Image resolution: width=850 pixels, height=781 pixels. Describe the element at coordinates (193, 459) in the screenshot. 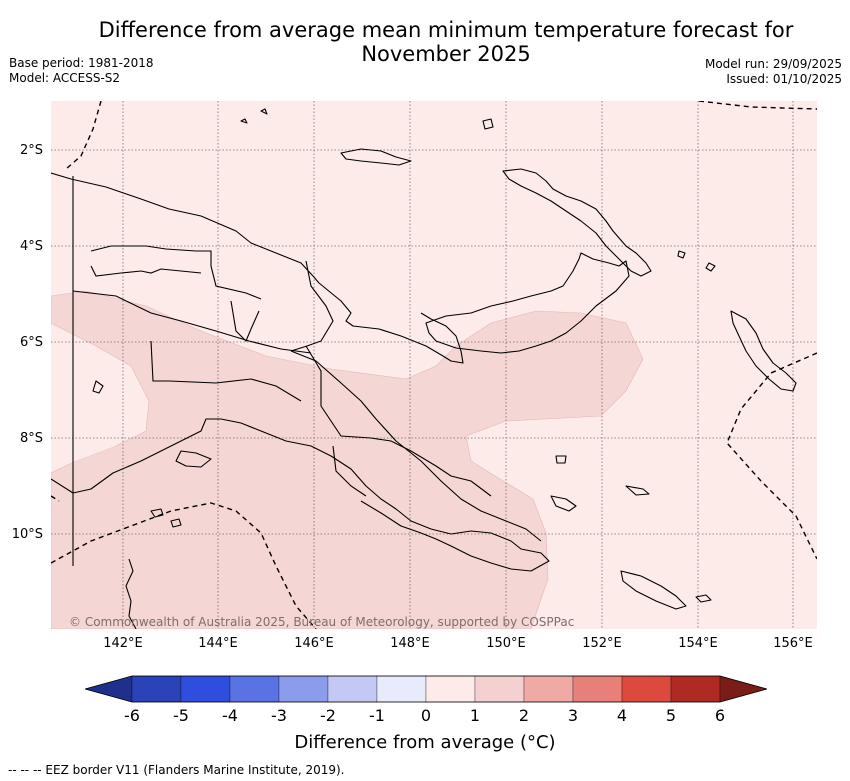

I see `fly-delta` at that location.